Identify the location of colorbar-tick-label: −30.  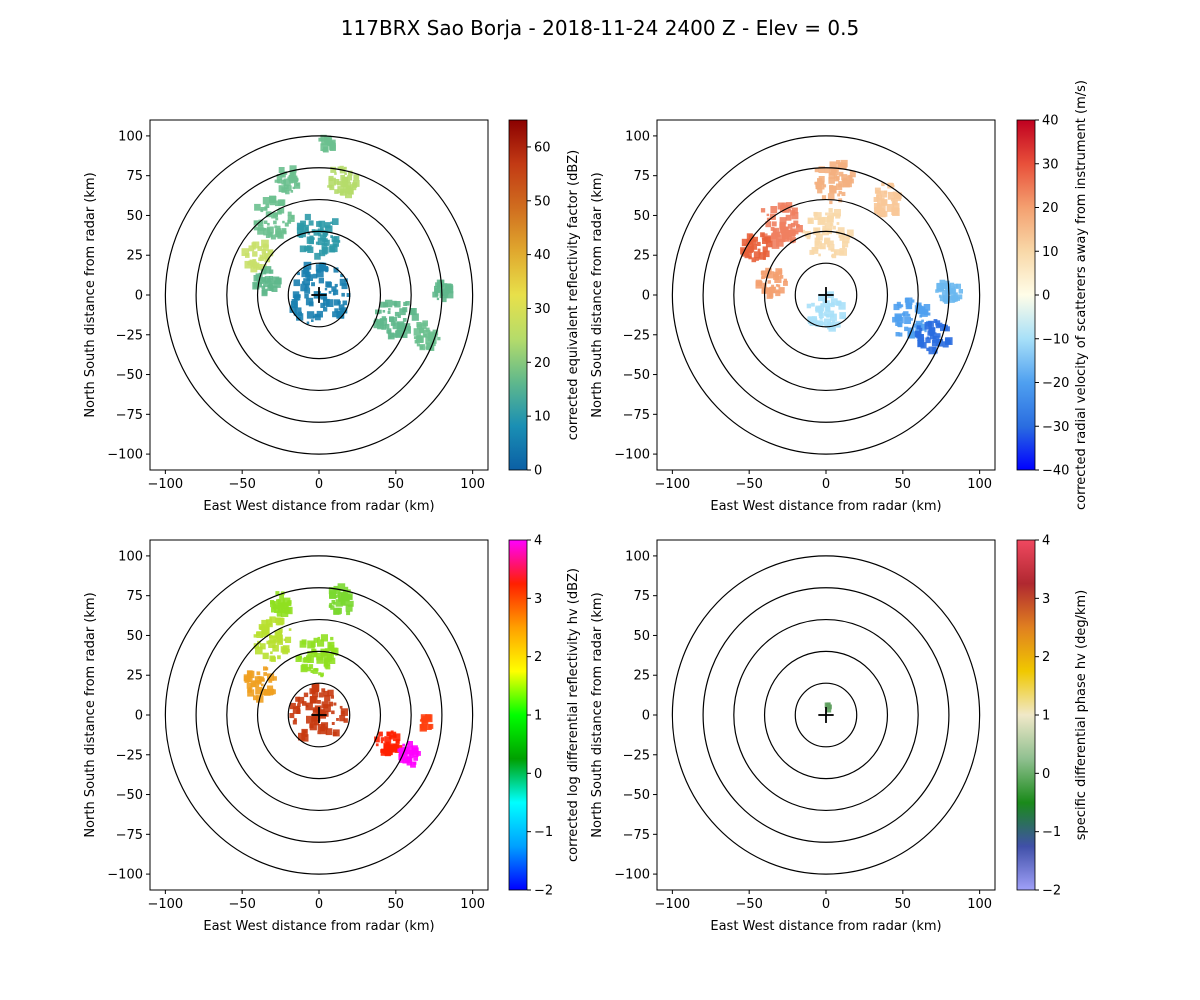
(1055, 427).